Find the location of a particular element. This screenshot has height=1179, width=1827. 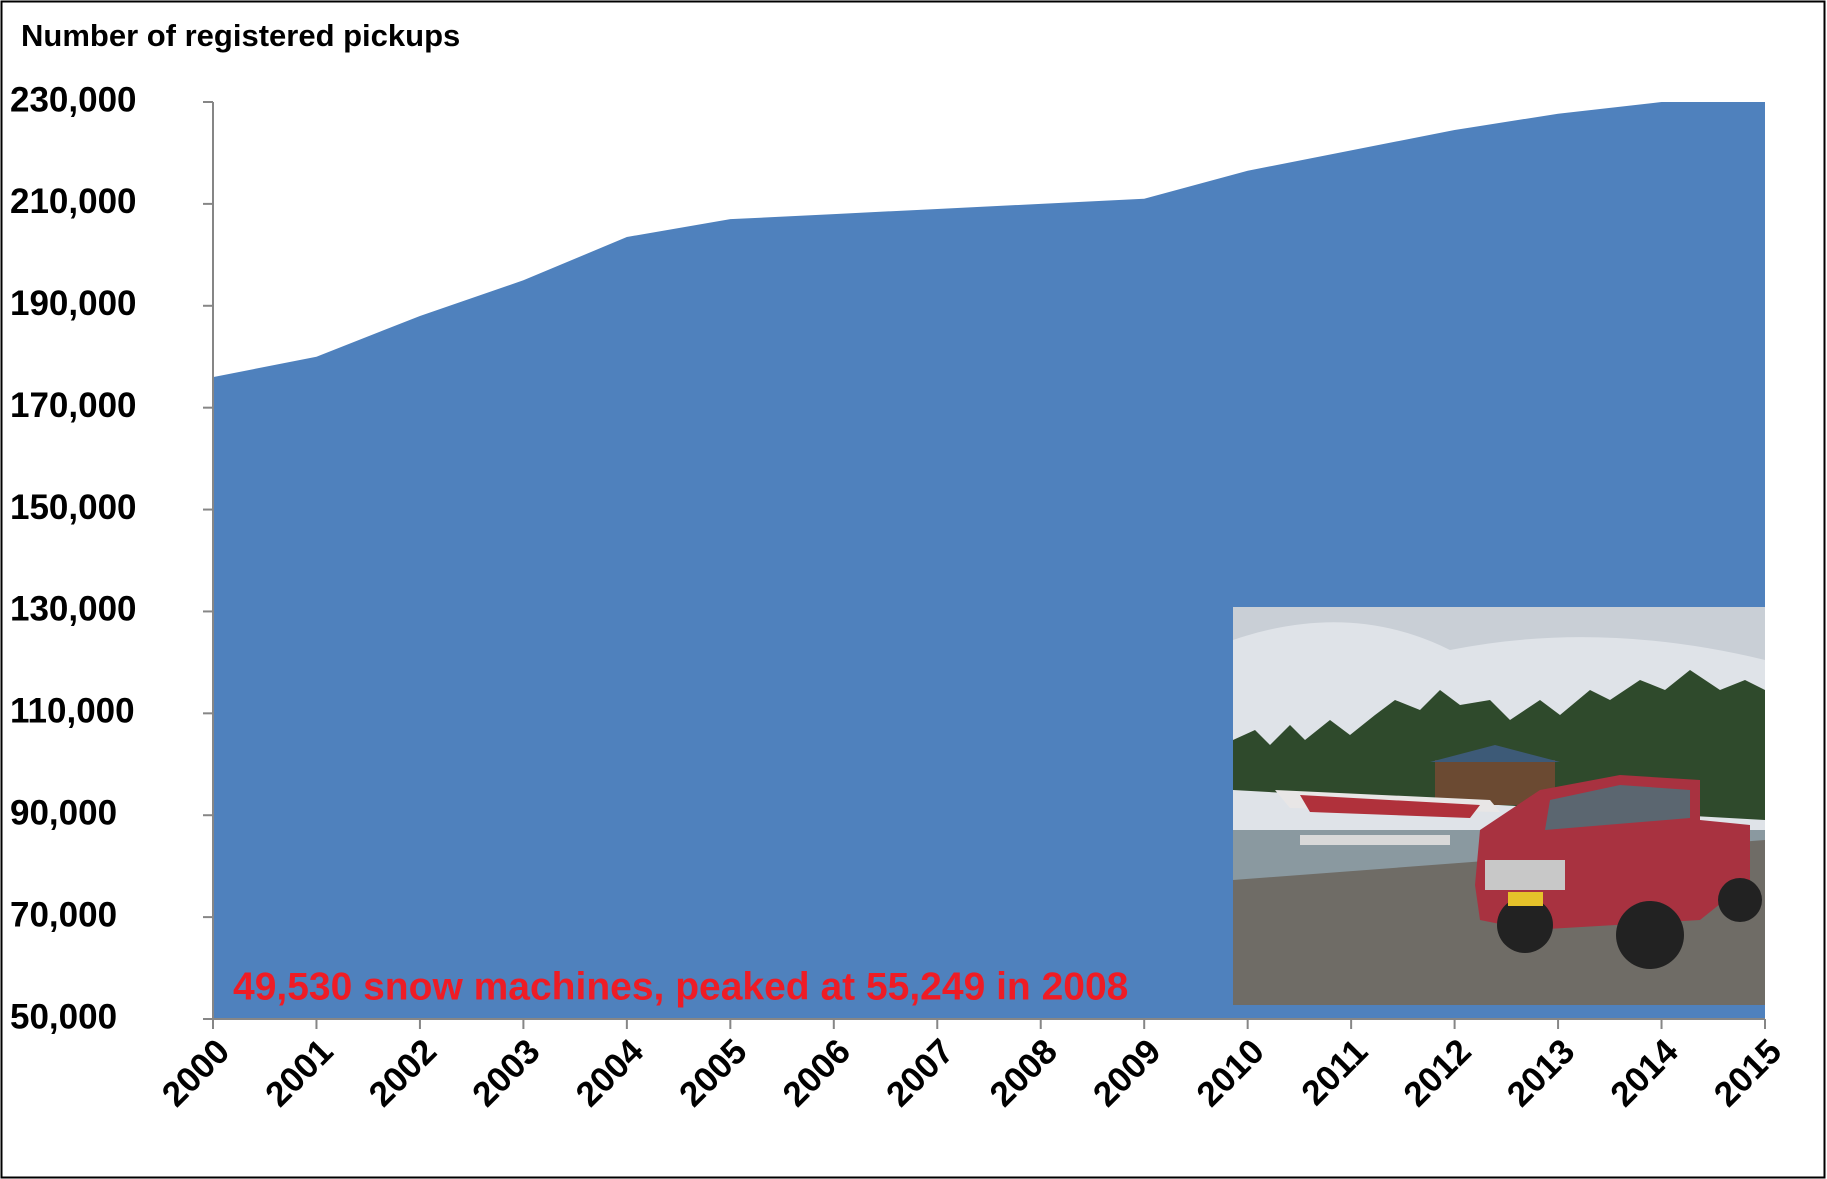

y-tick-label: 150,000 is located at coordinates (73, 507).